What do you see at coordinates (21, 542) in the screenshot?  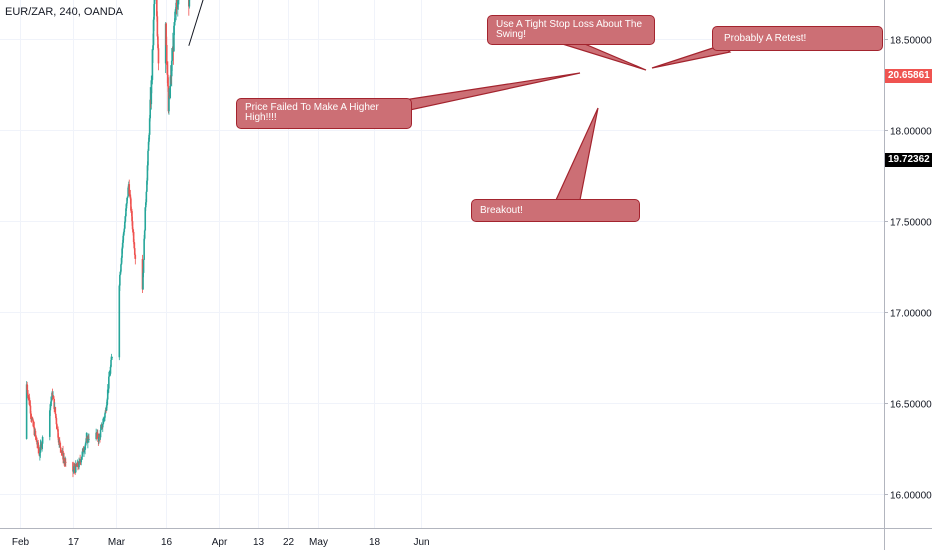 I see `x-tick-label: Feb` at bounding box center [21, 542].